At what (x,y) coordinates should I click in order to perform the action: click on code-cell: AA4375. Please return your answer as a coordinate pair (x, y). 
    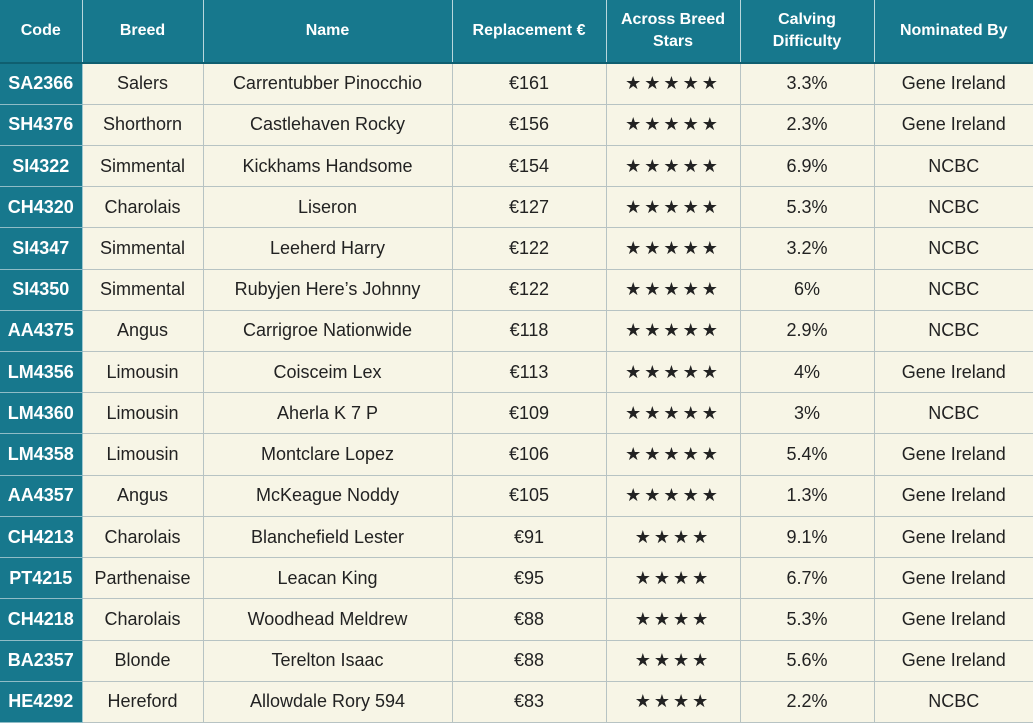
    Looking at the image, I should click on (41, 331).